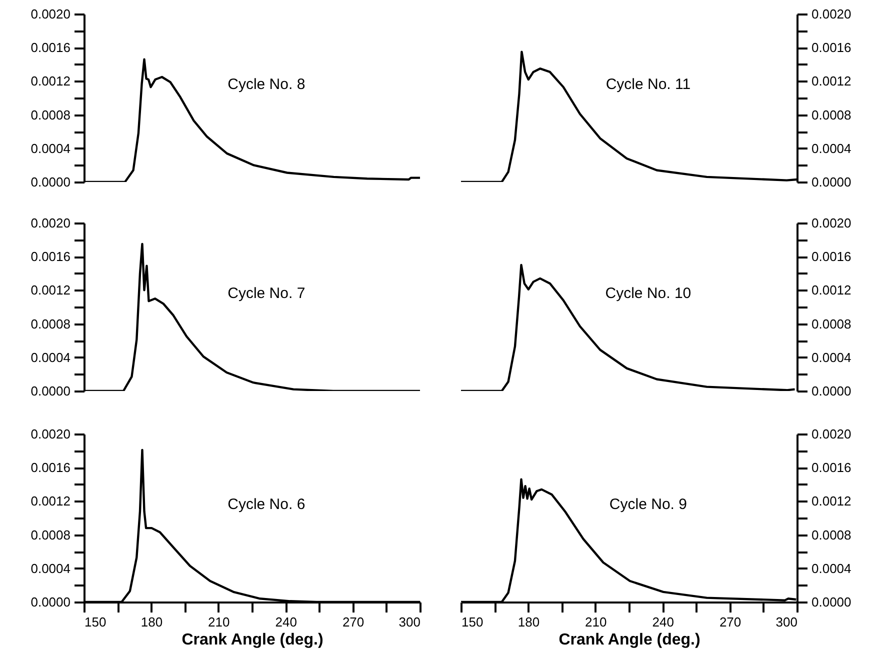 Image resolution: width=875 pixels, height=667 pixels. I want to click on annotation: Cycle No. 11, so click(648, 84).